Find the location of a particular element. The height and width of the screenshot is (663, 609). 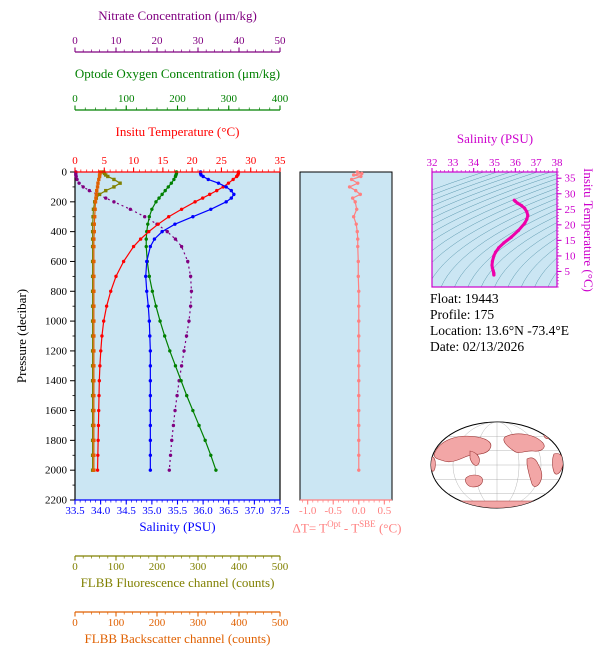

profile-number-line: Profile: 175 is located at coordinates (462, 314).